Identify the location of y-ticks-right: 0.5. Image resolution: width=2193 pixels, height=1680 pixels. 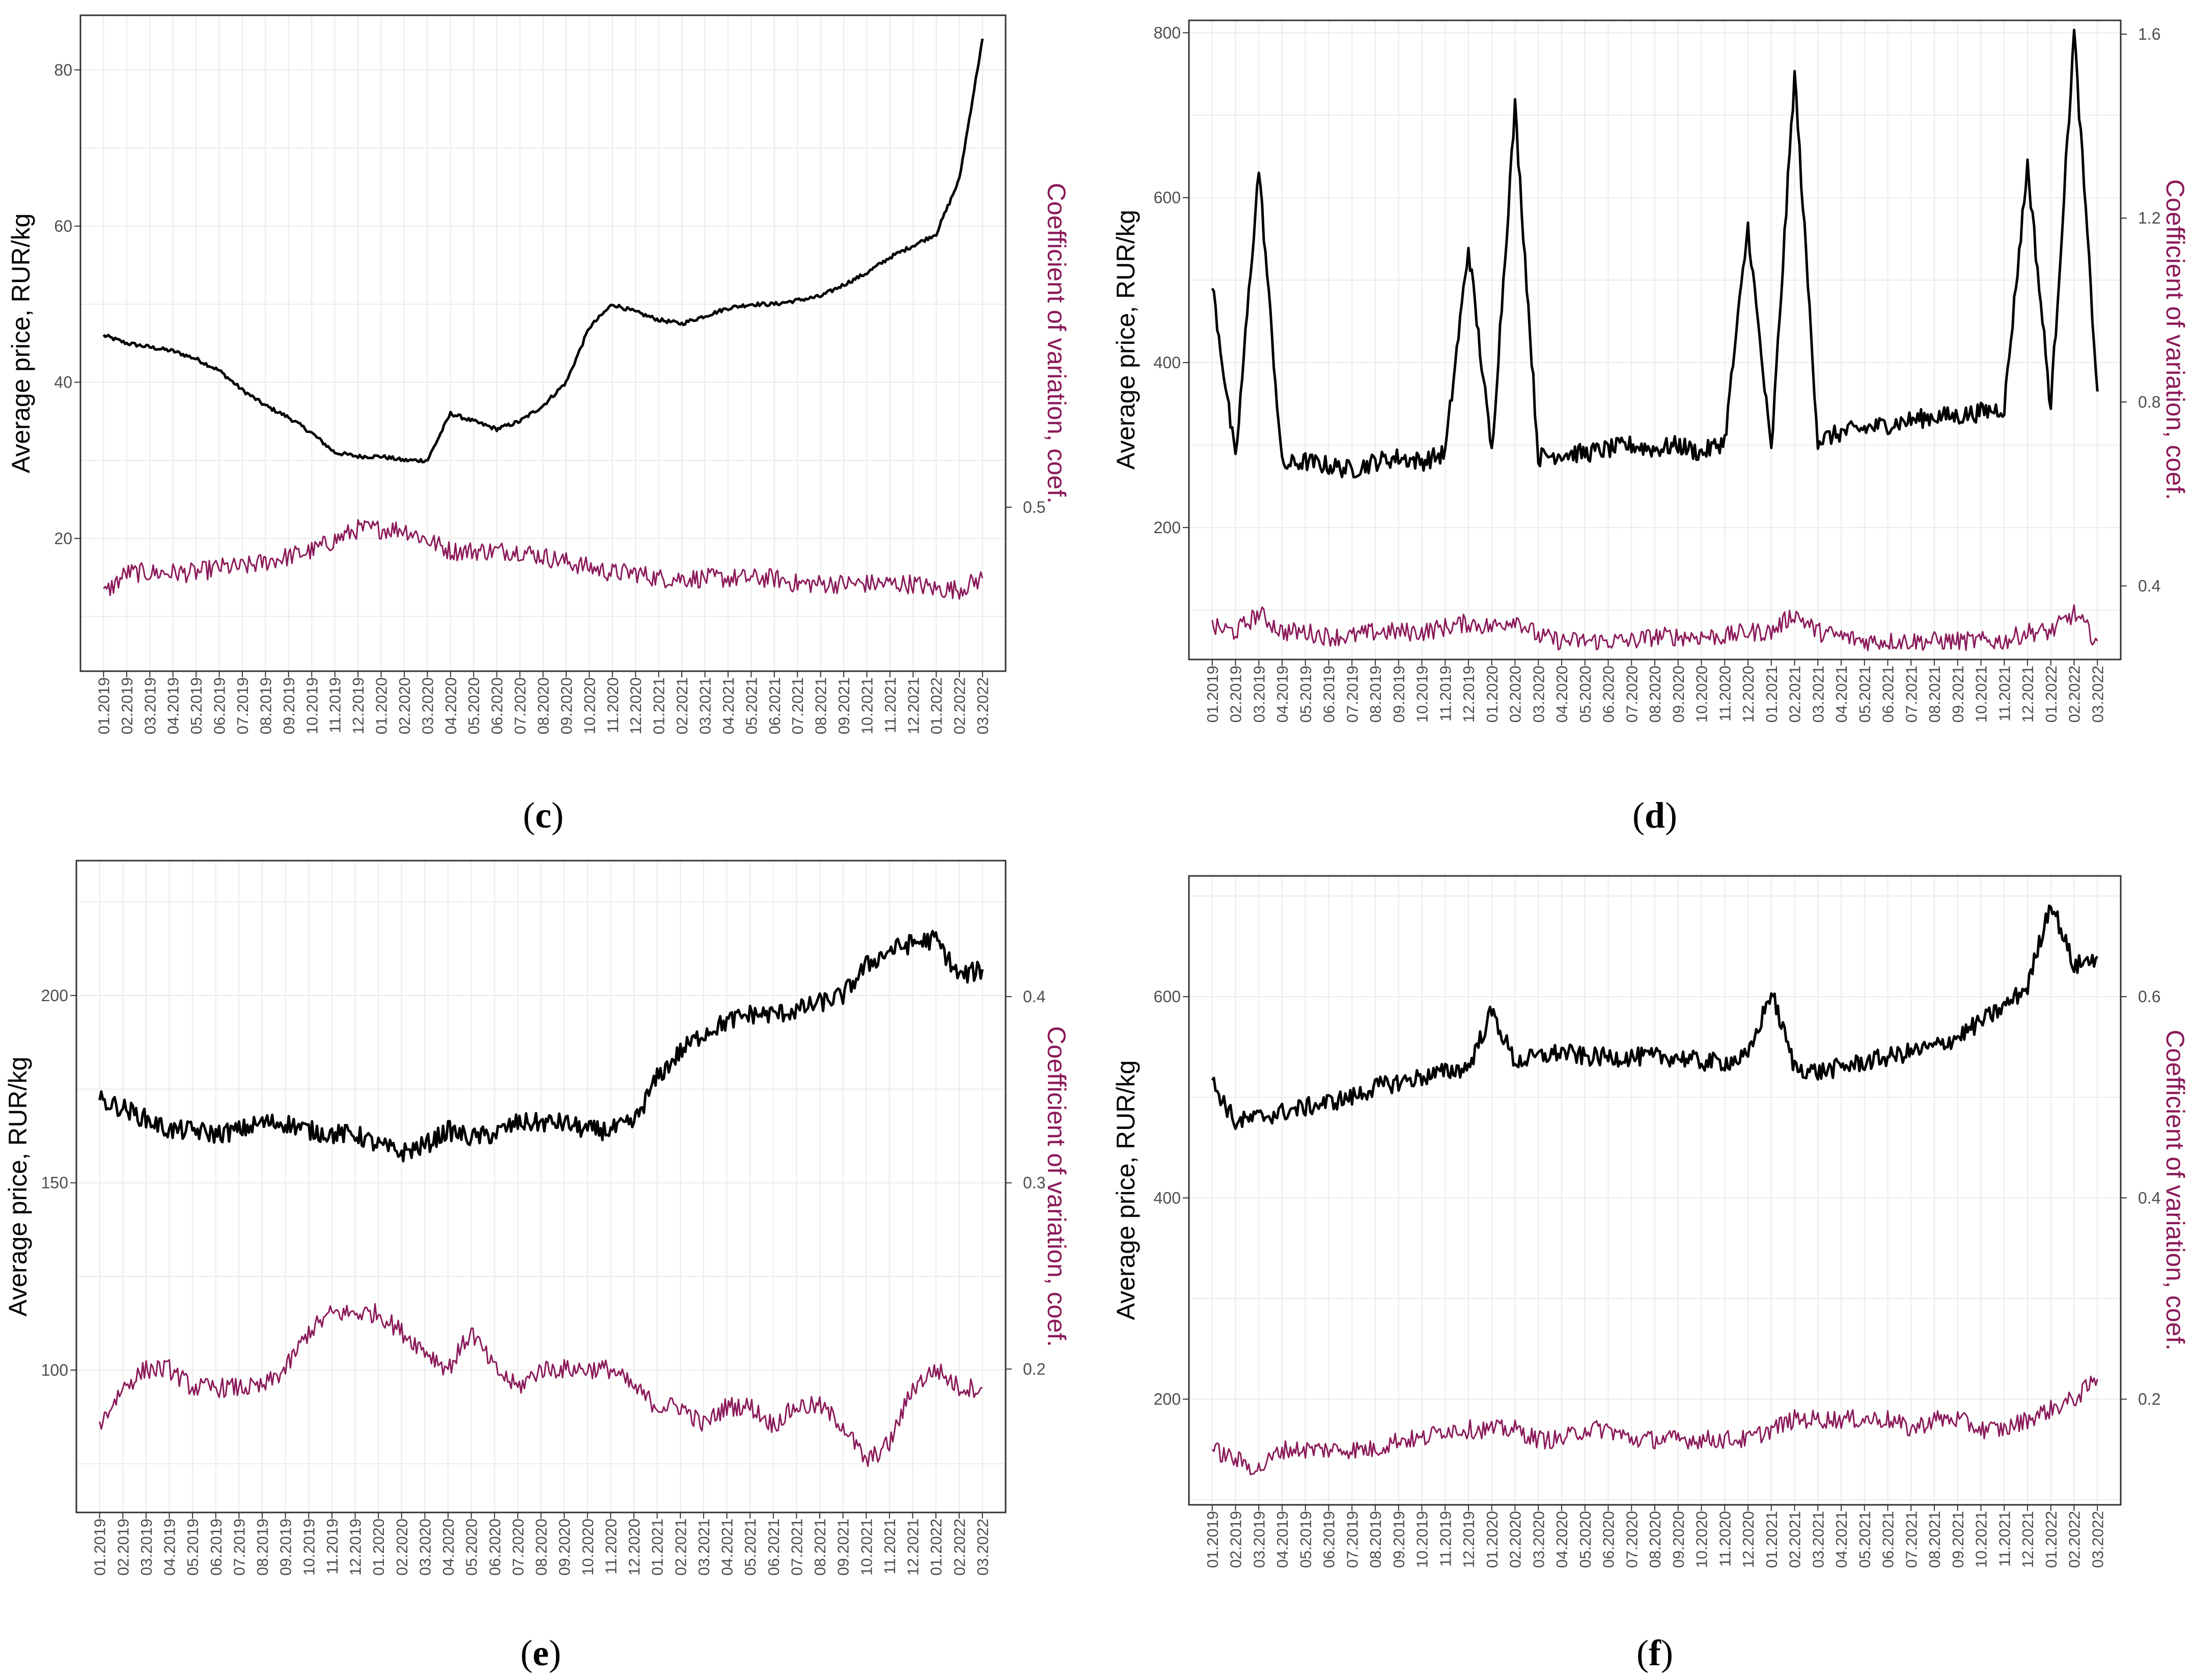
(1025, 507).